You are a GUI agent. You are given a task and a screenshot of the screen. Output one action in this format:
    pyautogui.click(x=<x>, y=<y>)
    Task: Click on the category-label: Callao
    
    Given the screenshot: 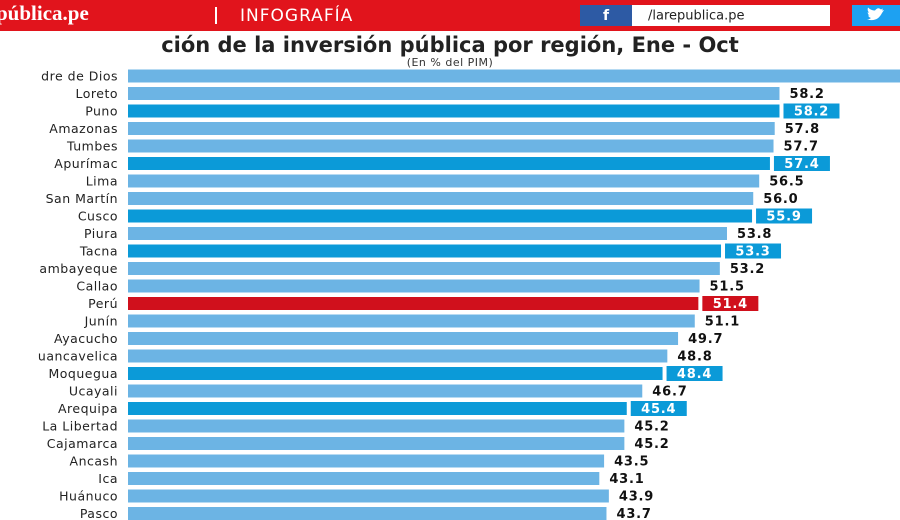 What is the action you would take?
    pyautogui.click(x=97, y=286)
    